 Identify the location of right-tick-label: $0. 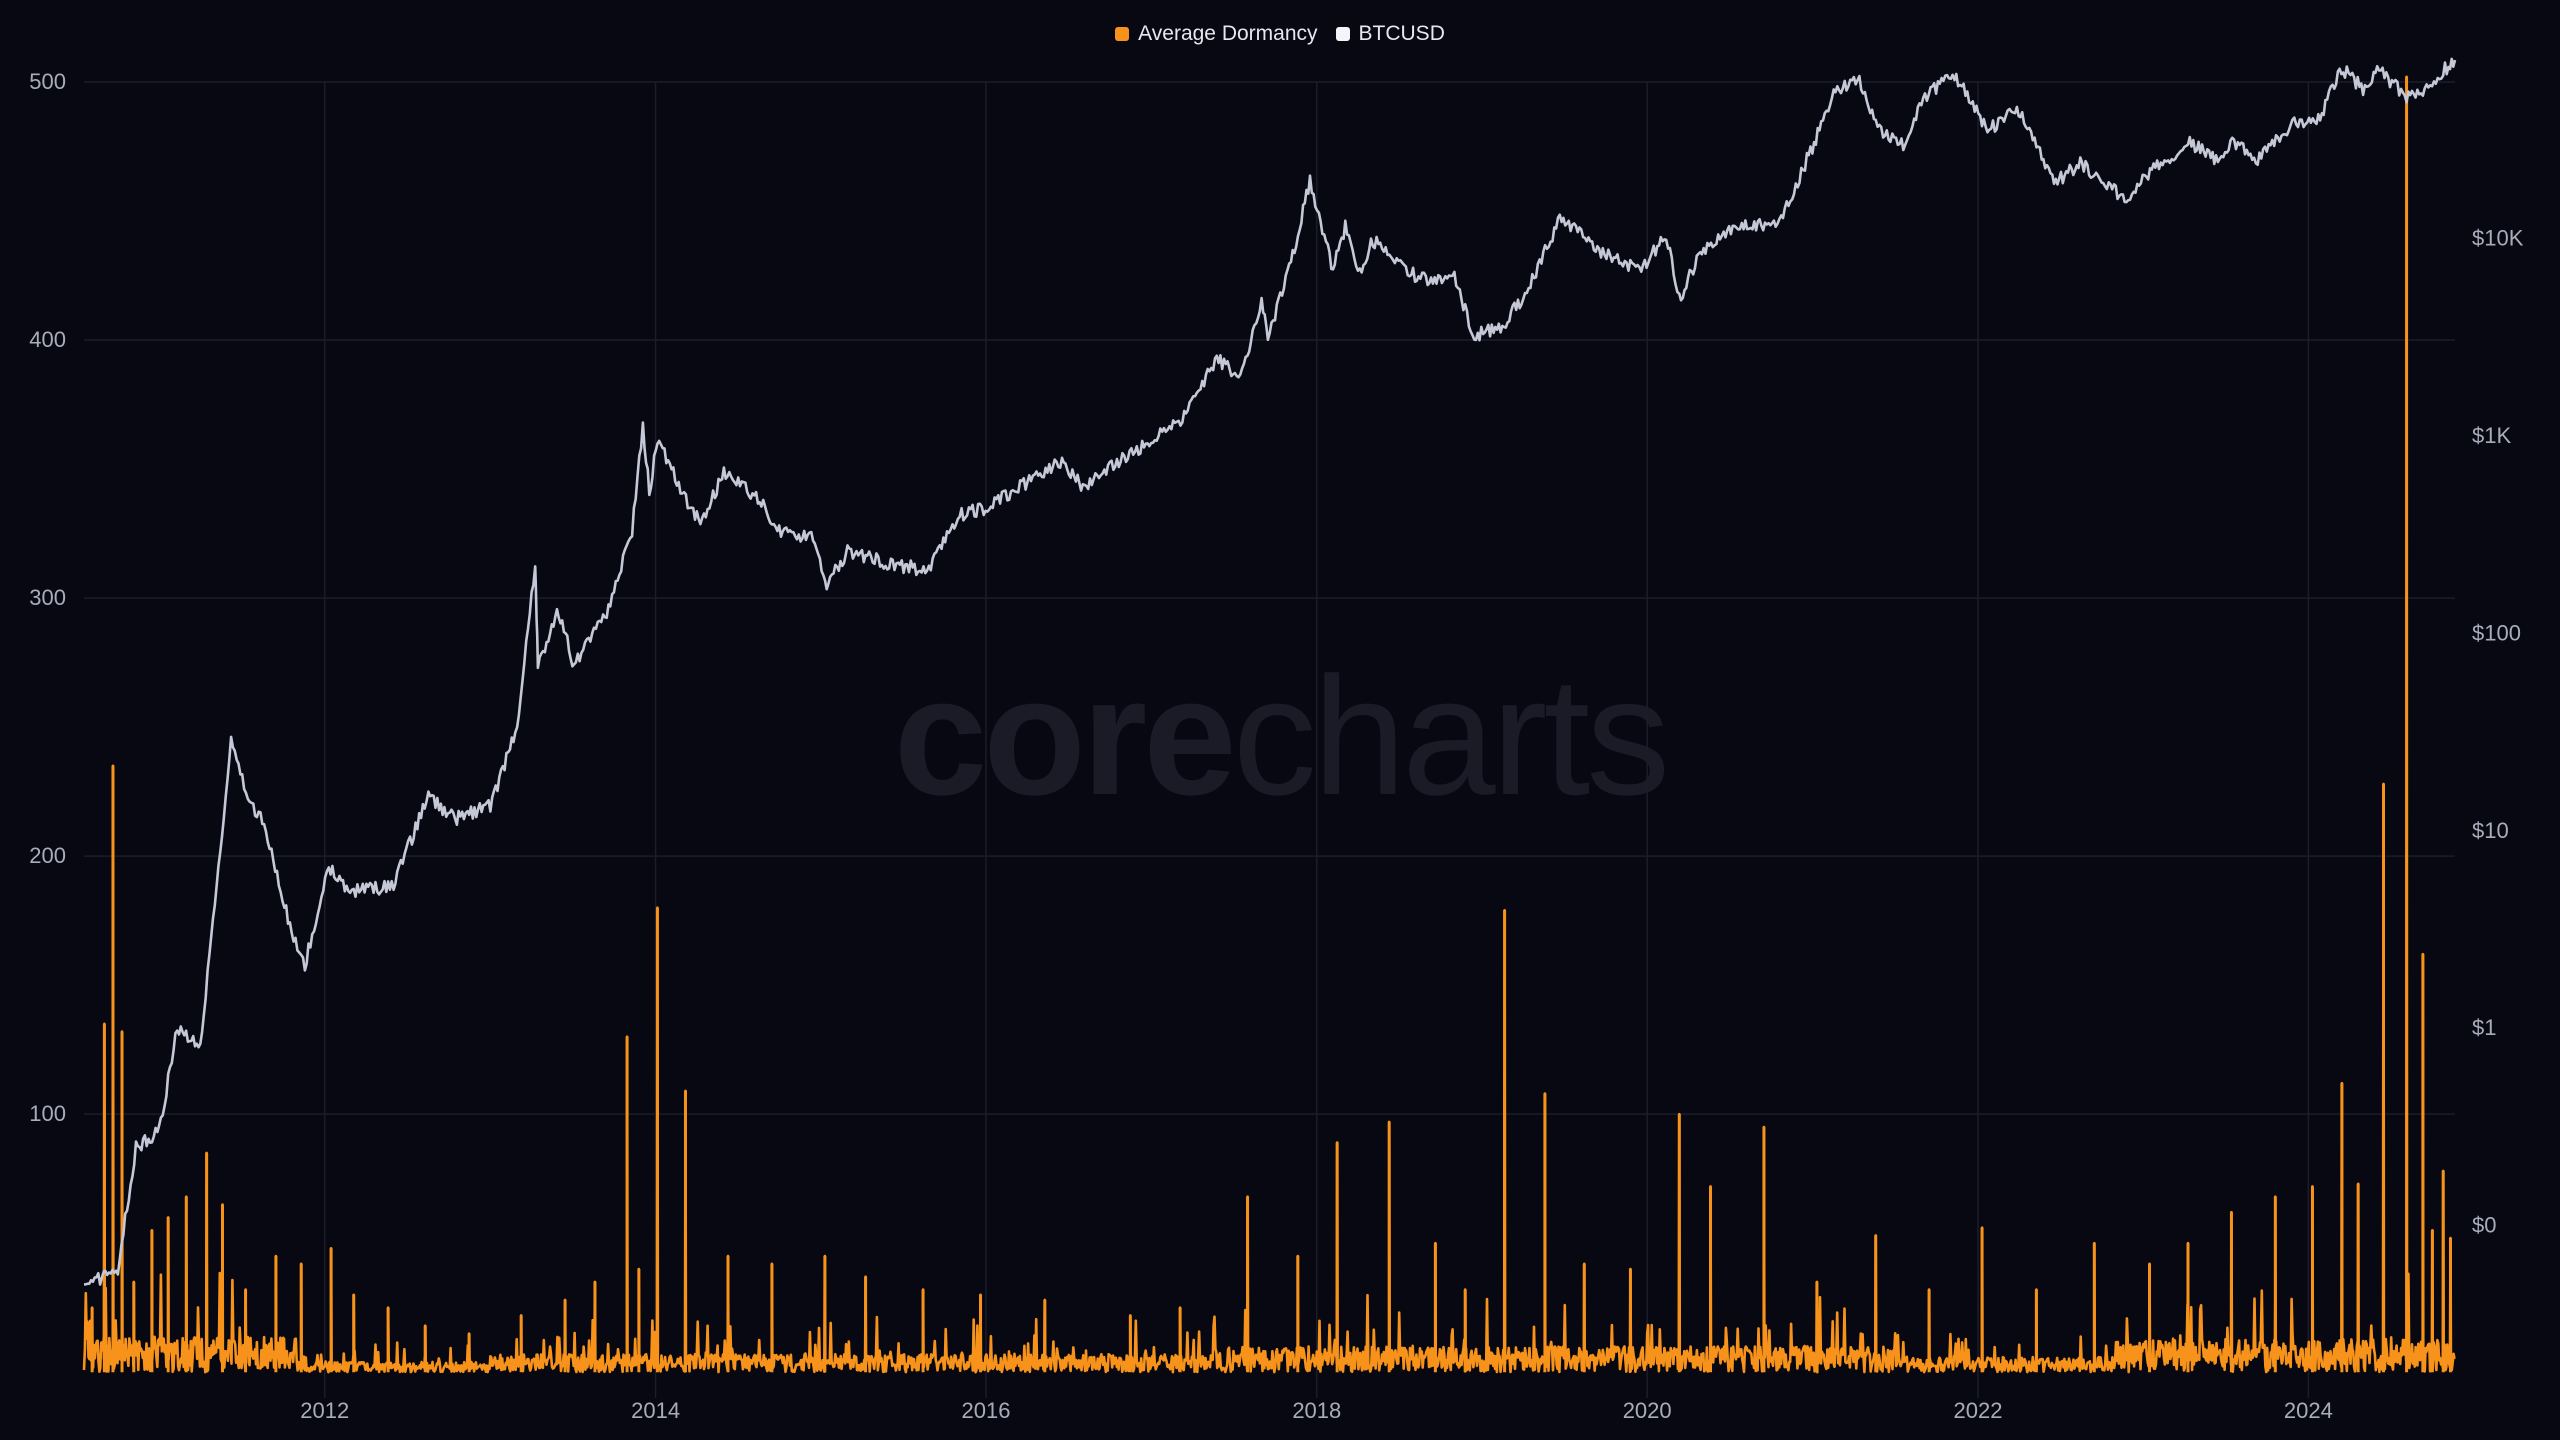
(2484, 1225).